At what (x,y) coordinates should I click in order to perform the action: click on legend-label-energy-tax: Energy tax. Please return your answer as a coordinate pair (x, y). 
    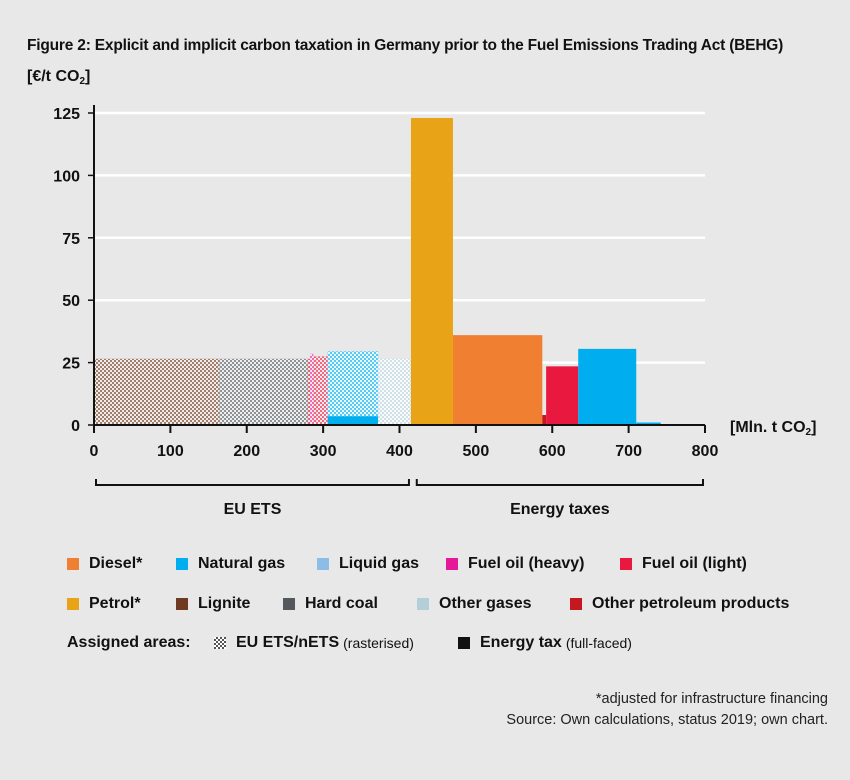
    Looking at the image, I should click on (521, 642).